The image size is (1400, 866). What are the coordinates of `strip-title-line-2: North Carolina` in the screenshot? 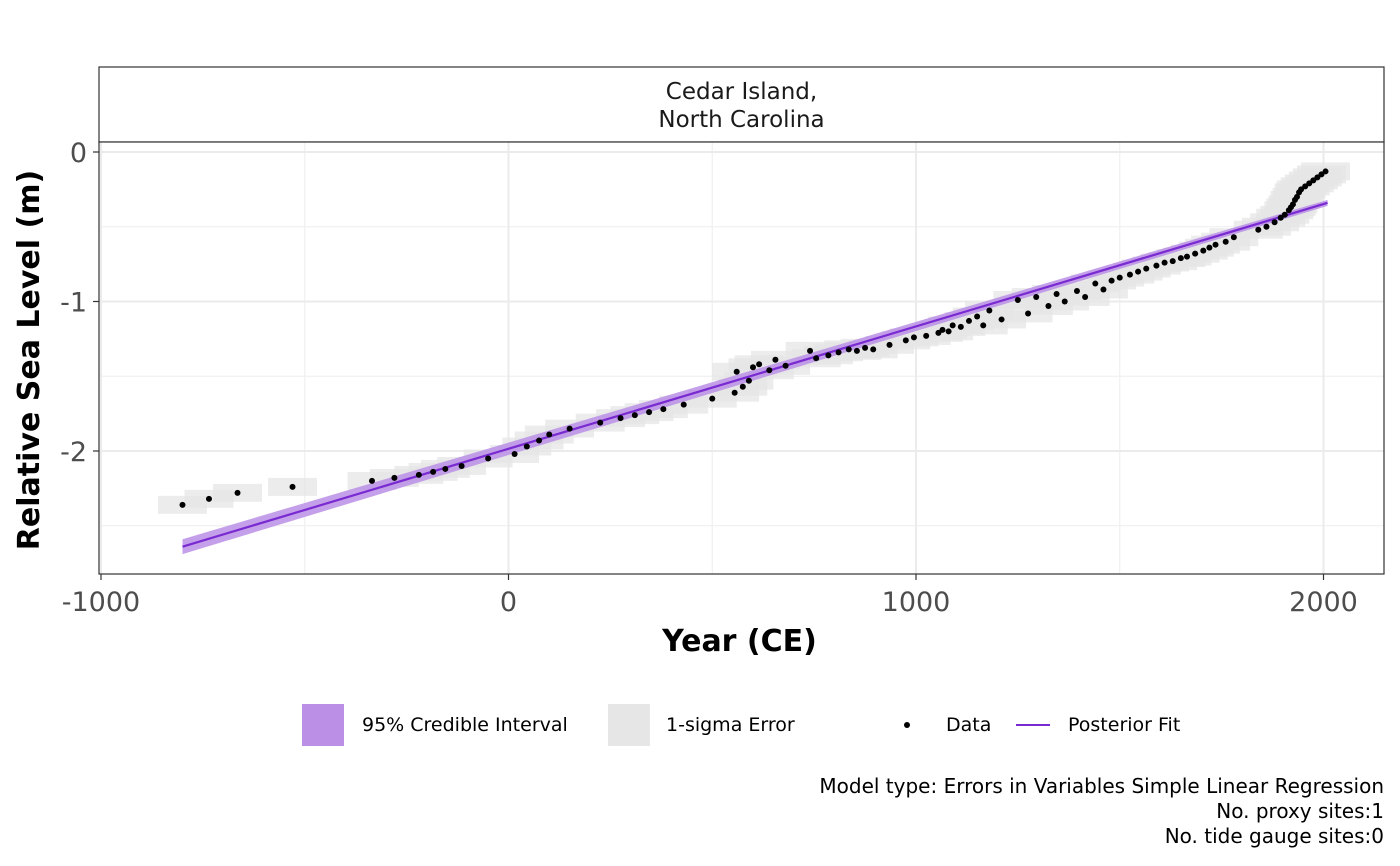 It's located at (741, 120).